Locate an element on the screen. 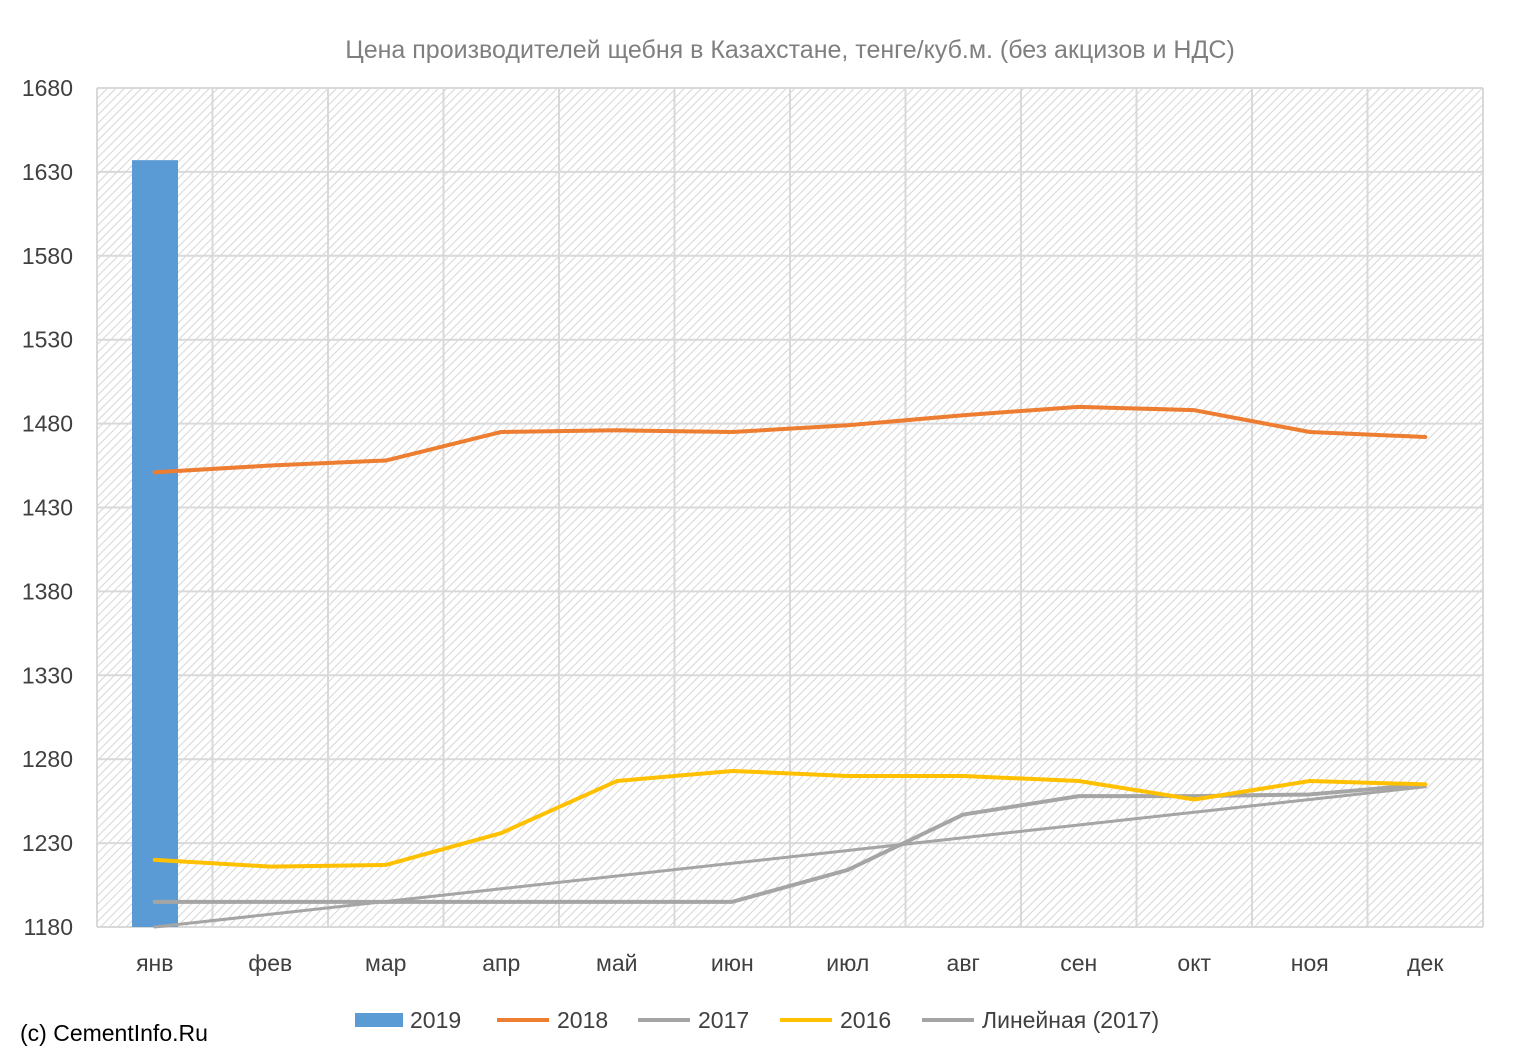 This screenshot has width=1514, height=1061. bar-2019 is located at coordinates (155, 544).